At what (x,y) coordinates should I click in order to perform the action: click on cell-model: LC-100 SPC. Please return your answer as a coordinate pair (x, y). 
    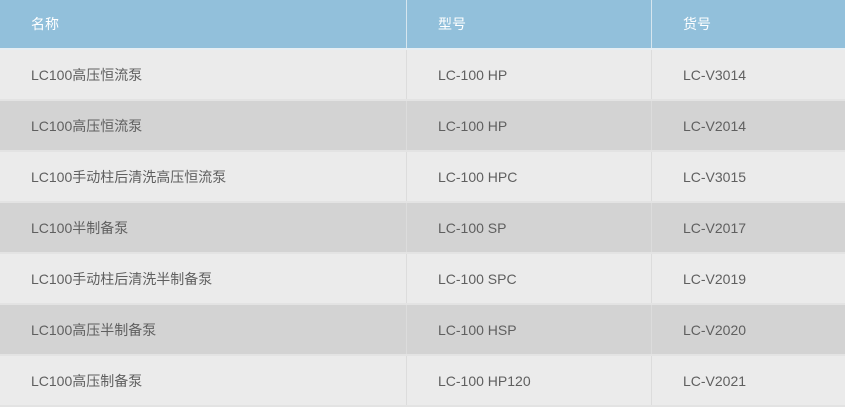
    Looking at the image, I should click on (529, 278).